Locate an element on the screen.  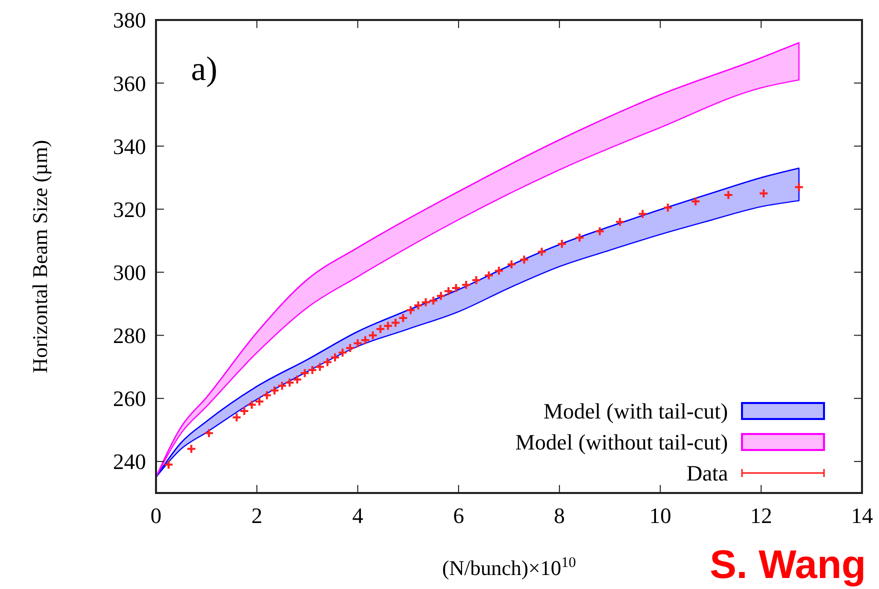
x-tick-label: 2 is located at coordinates (256, 515).